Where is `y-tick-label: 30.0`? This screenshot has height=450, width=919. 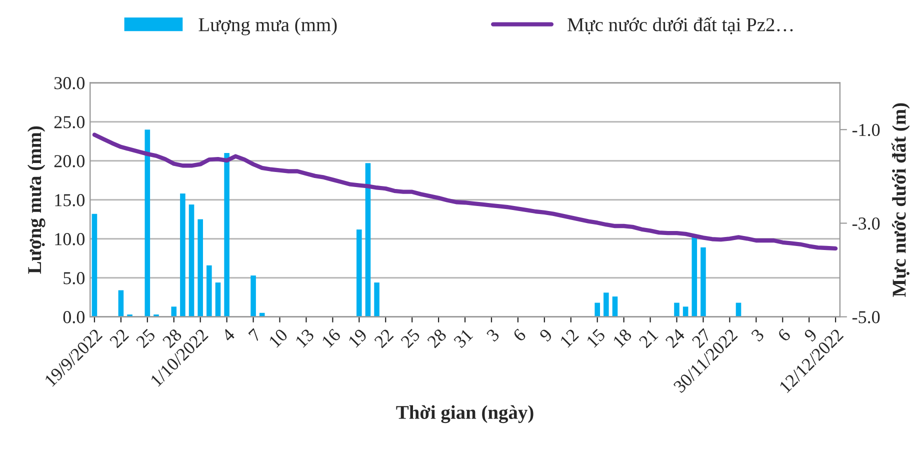
y-tick-label: 30.0 is located at coordinates (69, 83).